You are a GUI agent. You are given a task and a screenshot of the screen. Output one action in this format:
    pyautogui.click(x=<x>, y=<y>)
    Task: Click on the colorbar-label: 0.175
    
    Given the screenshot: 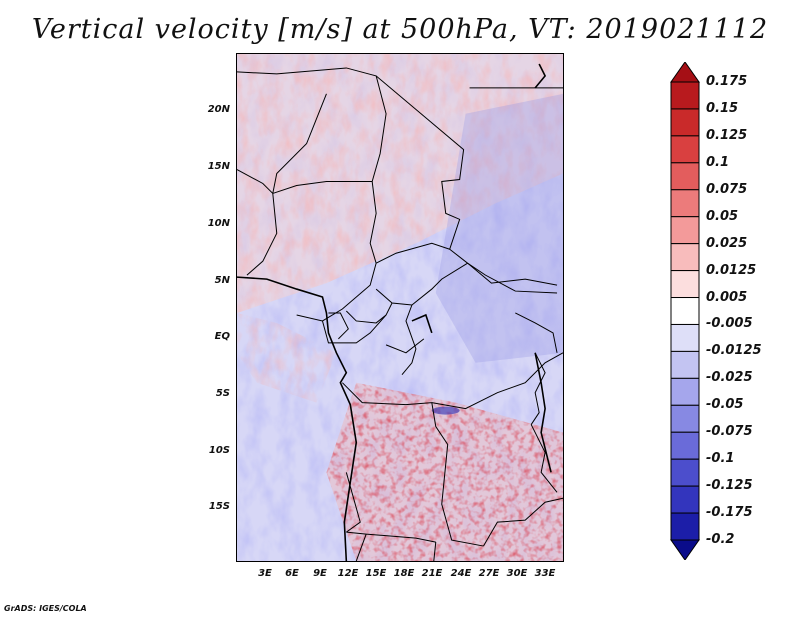 What is the action you would take?
    pyautogui.click(x=727, y=81)
    